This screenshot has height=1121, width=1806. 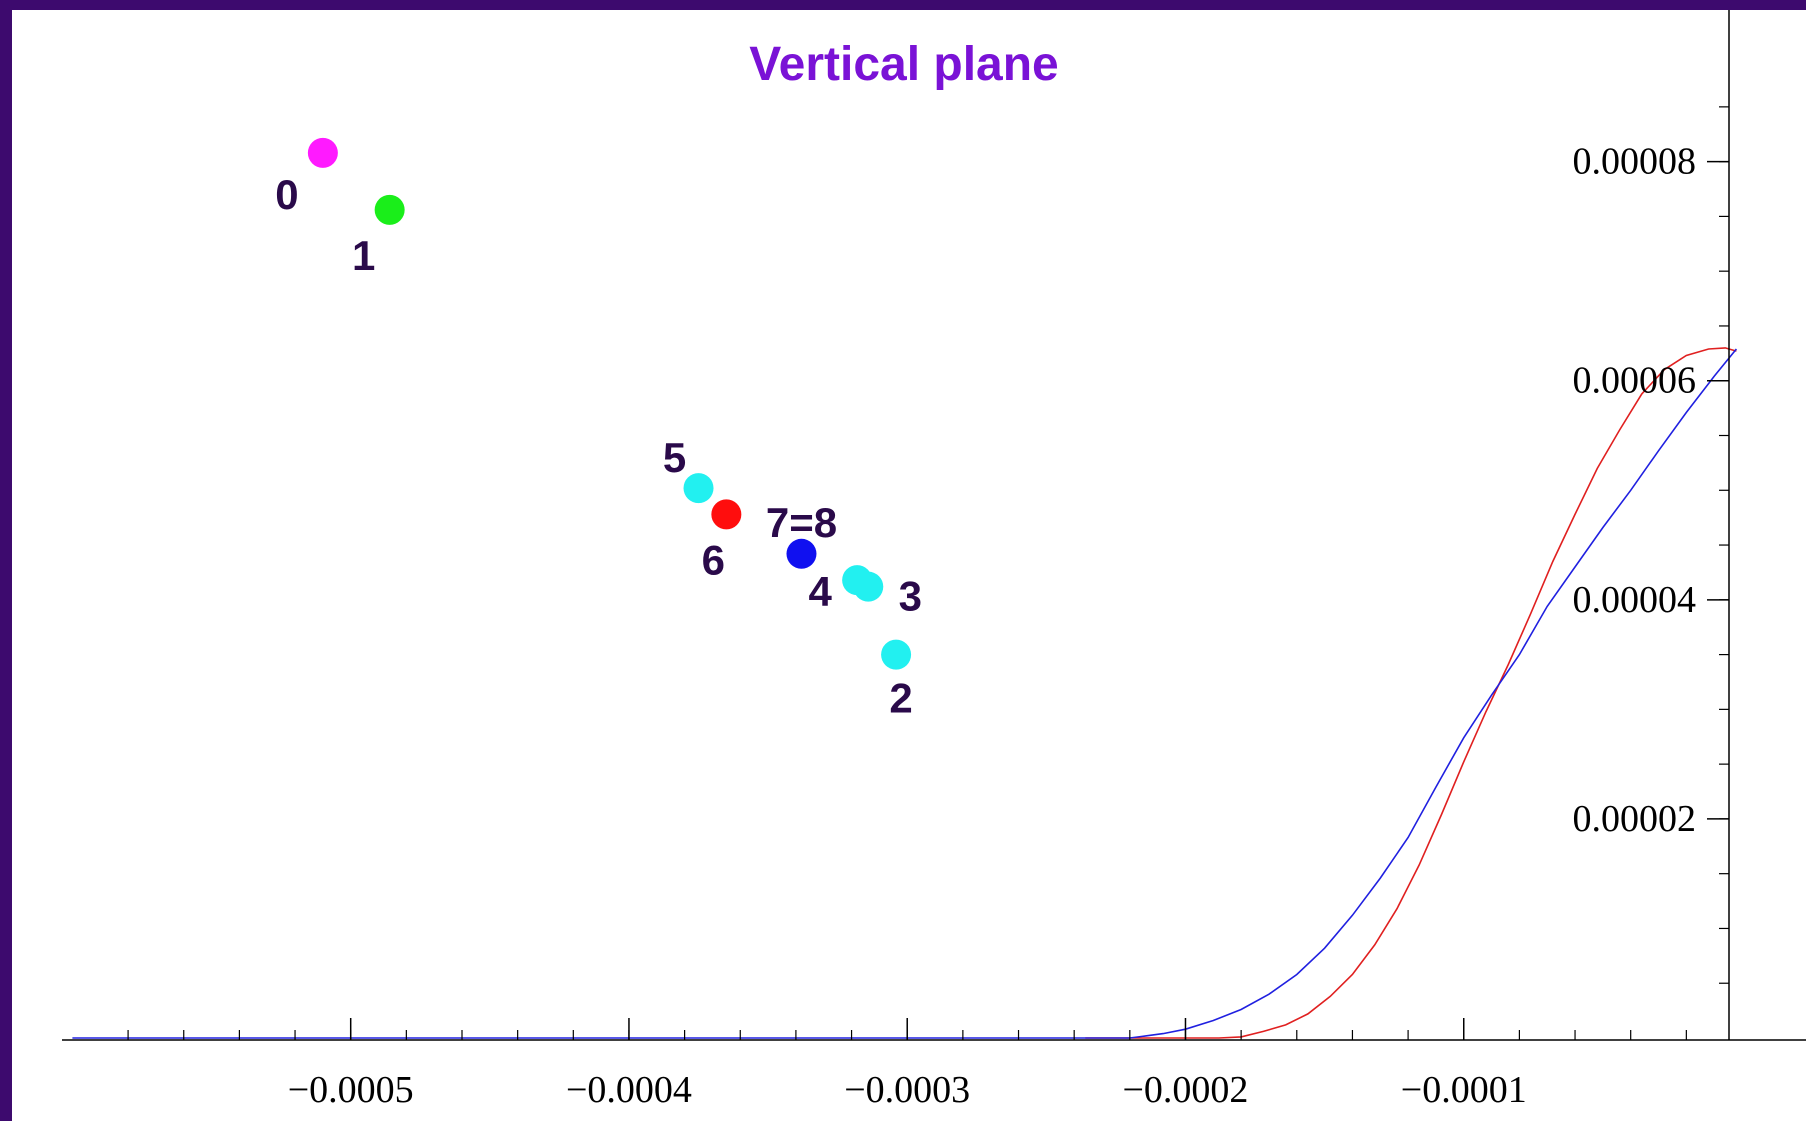 What do you see at coordinates (1635, 819) in the screenshot?
I see `y-tick-label: 0.00002` at bounding box center [1635, 819].